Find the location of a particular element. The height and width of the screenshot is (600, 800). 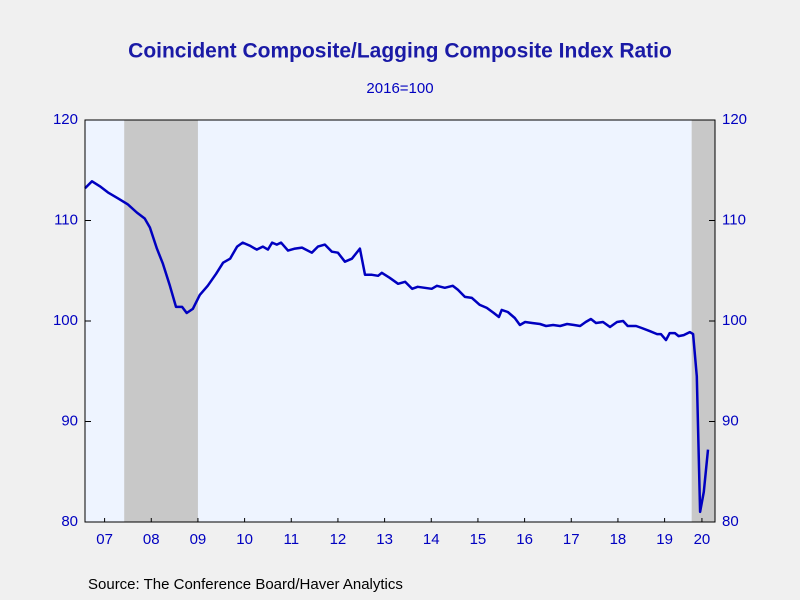

x-tick-label: 12 is located at coordinates (338, 539).